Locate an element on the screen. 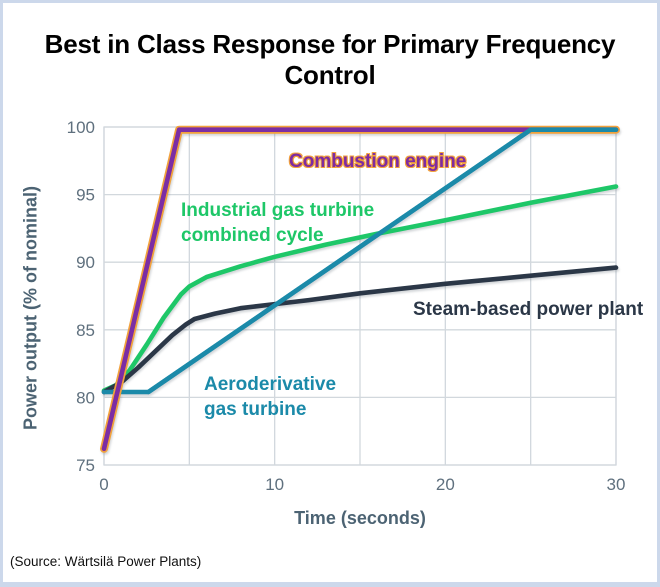  x-tick-label: 10 is located at coordinates (274, 484).